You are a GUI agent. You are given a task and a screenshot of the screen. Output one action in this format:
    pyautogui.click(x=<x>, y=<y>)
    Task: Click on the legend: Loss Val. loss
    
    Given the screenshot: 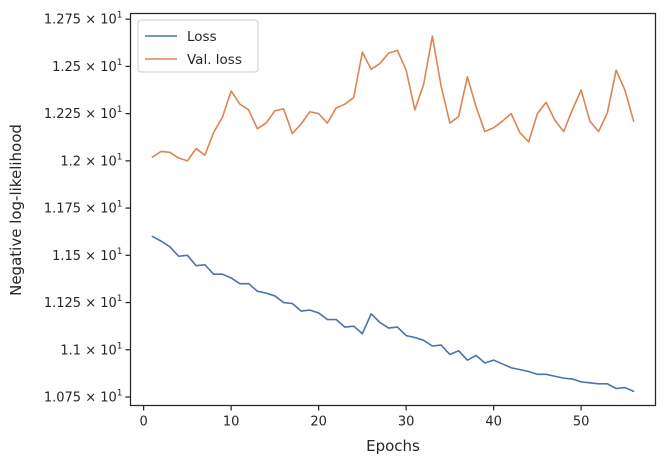 What is the action you would take?
    pyautogui.click(x=198, y=46)
    